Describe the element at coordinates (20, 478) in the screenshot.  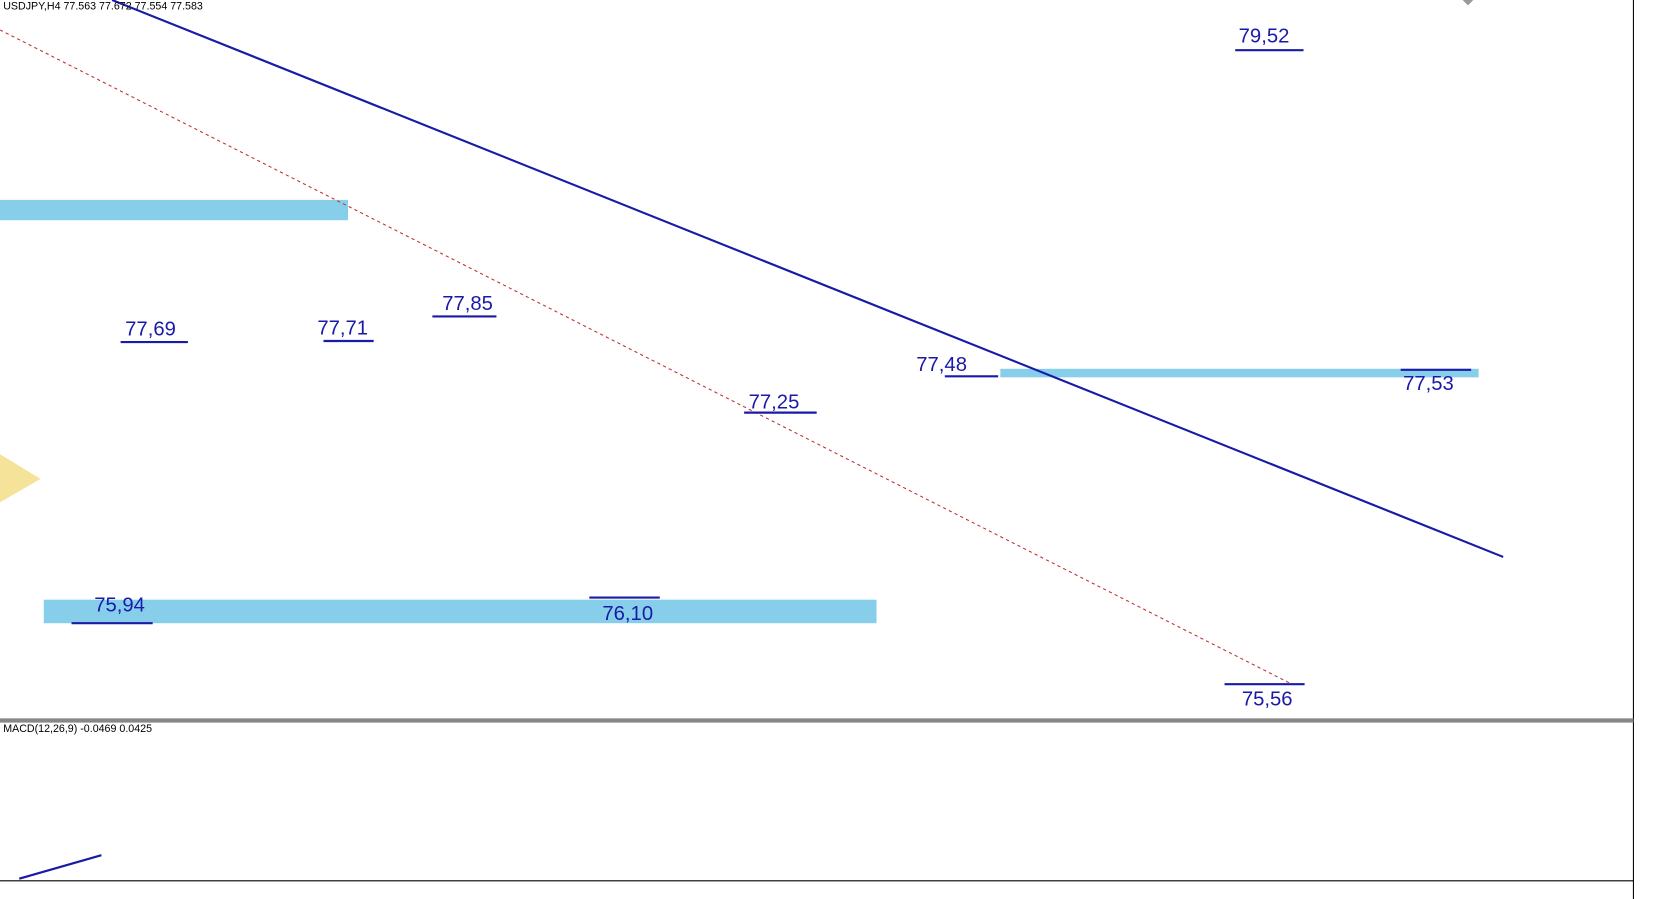
I see `marker` at that location.